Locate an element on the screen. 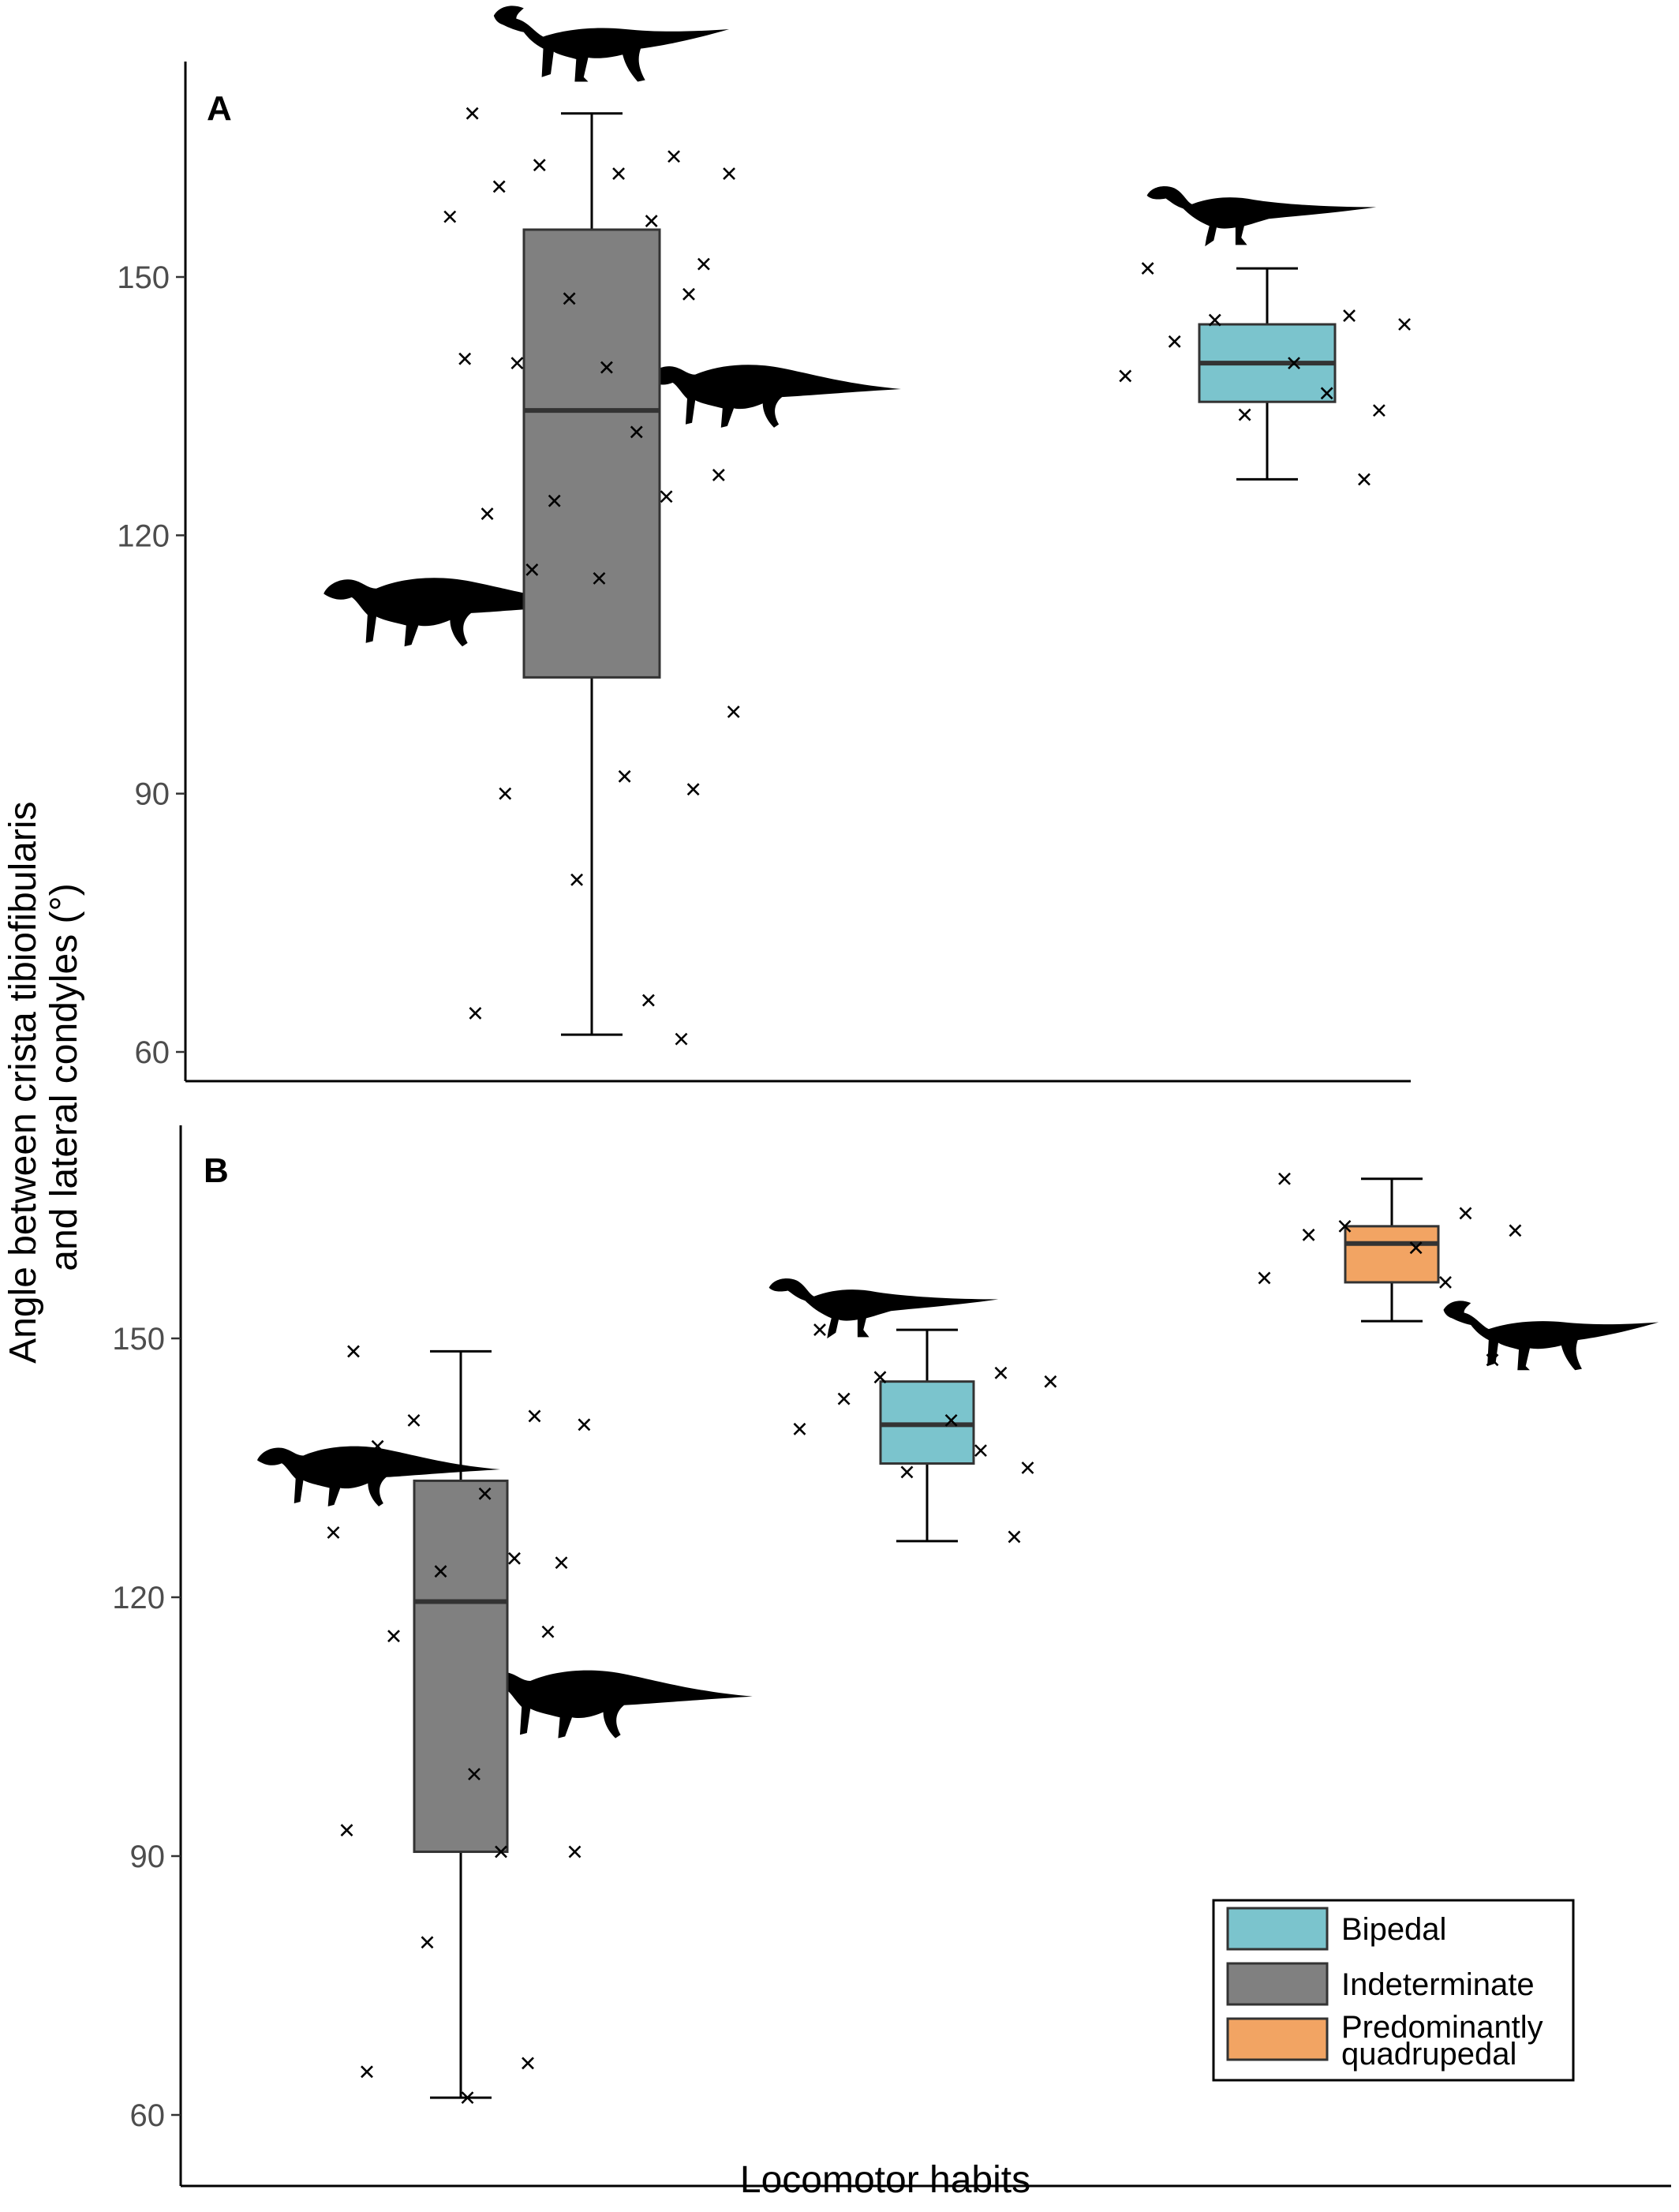  y-tick-label-b-150: 150 is located at coordinates (138, 1339).